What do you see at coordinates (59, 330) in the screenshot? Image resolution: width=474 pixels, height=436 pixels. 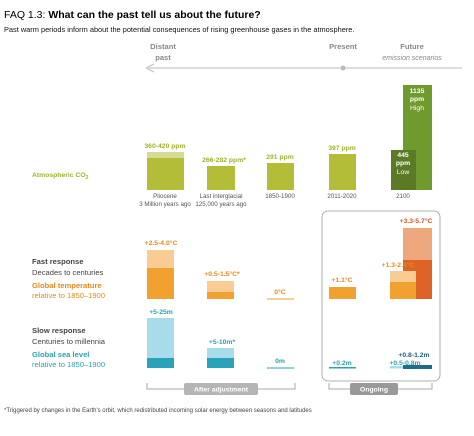 I see `sea-level-response: Slow response` at bounding box center [59, 330].